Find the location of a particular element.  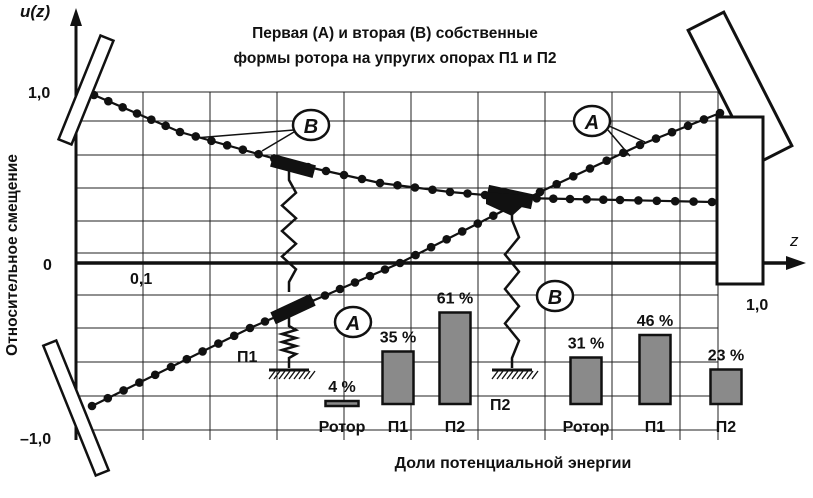

energy-category-label-b-1: П1 is located at coordinates (655, 427).